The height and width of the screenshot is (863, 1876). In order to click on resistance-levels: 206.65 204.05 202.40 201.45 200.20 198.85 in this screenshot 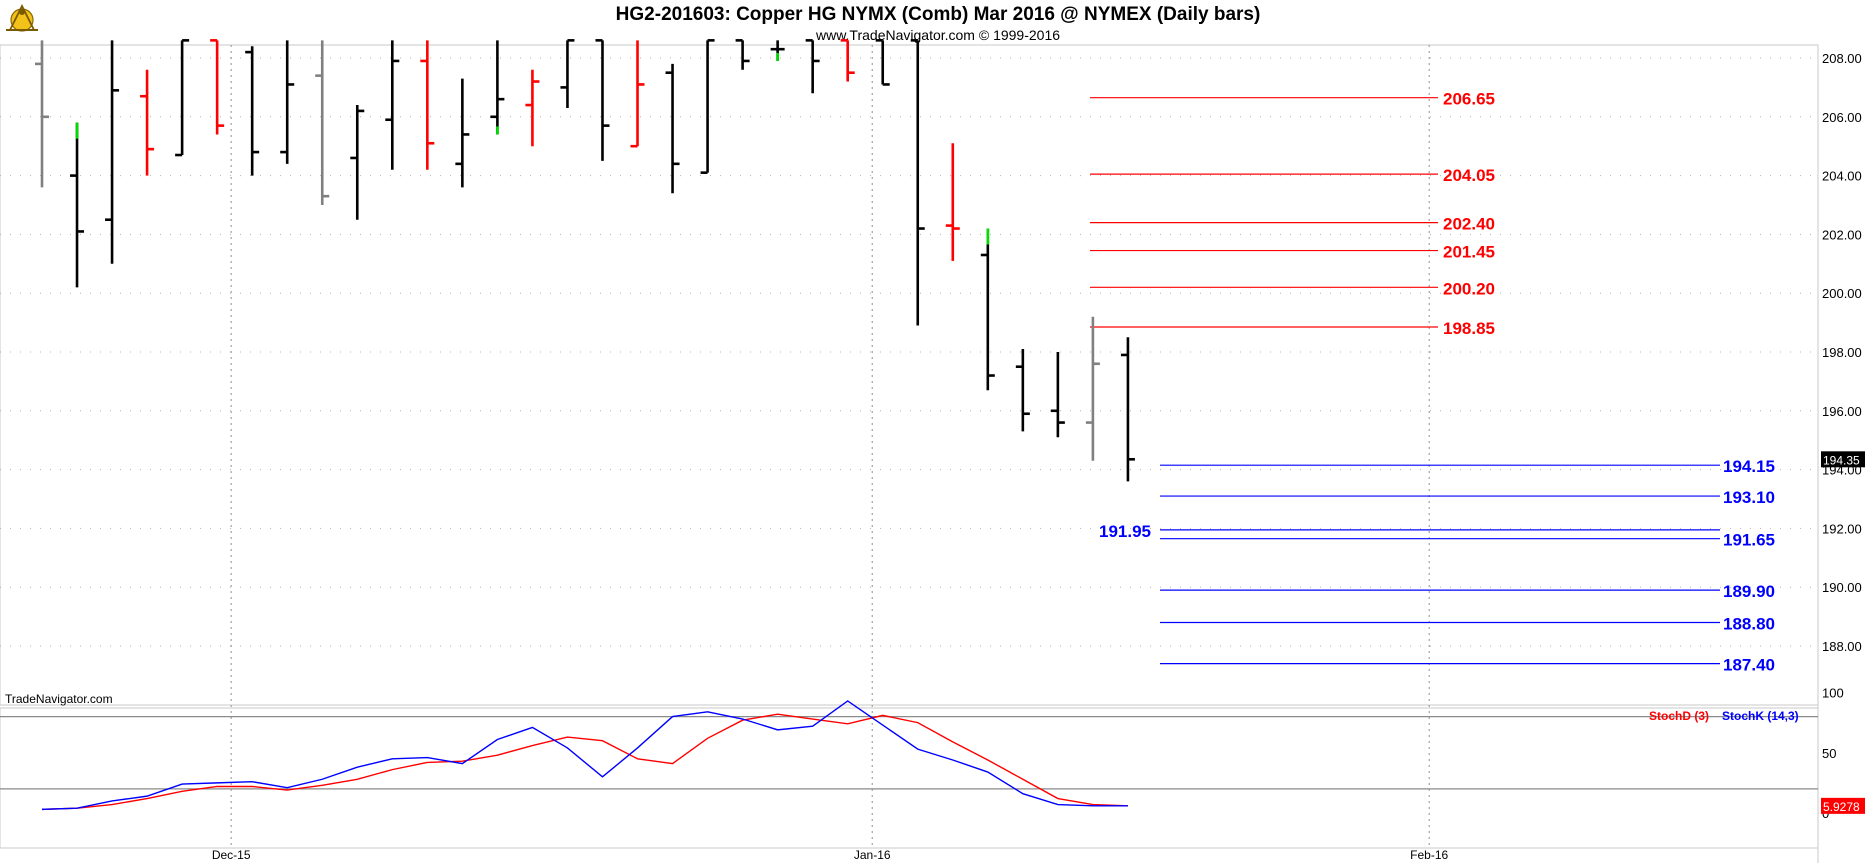, I will do `click(1292, 214)`.